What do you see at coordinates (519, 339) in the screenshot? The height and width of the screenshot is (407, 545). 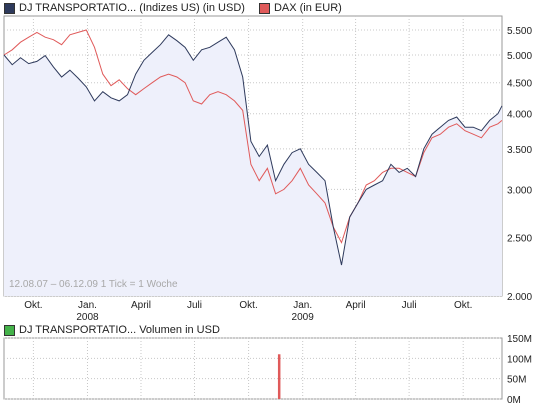 I see `volume-y-tick-label: 150M` at bounding box center [519, 339].